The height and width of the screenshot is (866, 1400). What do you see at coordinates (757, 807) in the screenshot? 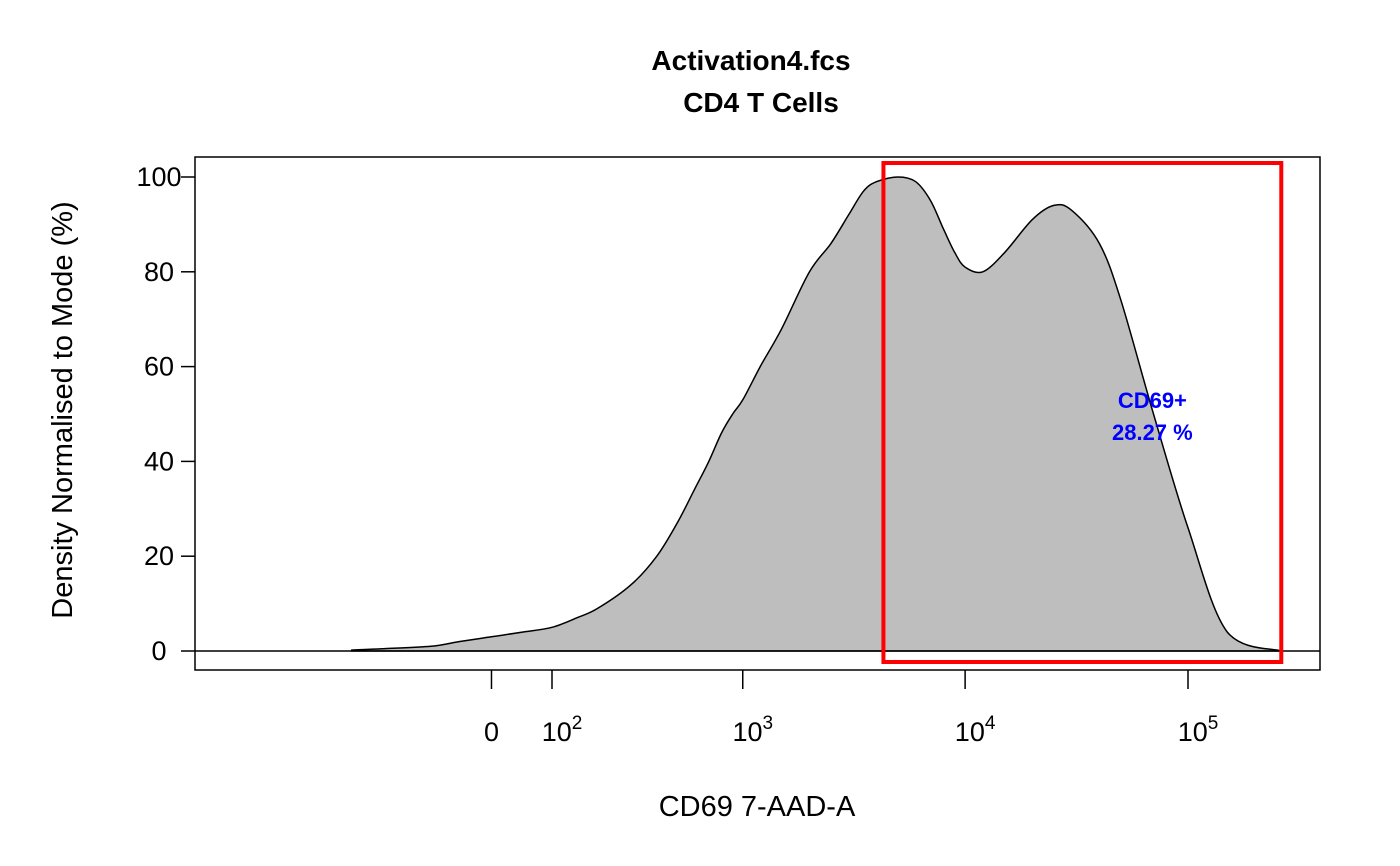
I see `x-axis-label: CD69 7-AAD-A` at bounding box center [757, 807].